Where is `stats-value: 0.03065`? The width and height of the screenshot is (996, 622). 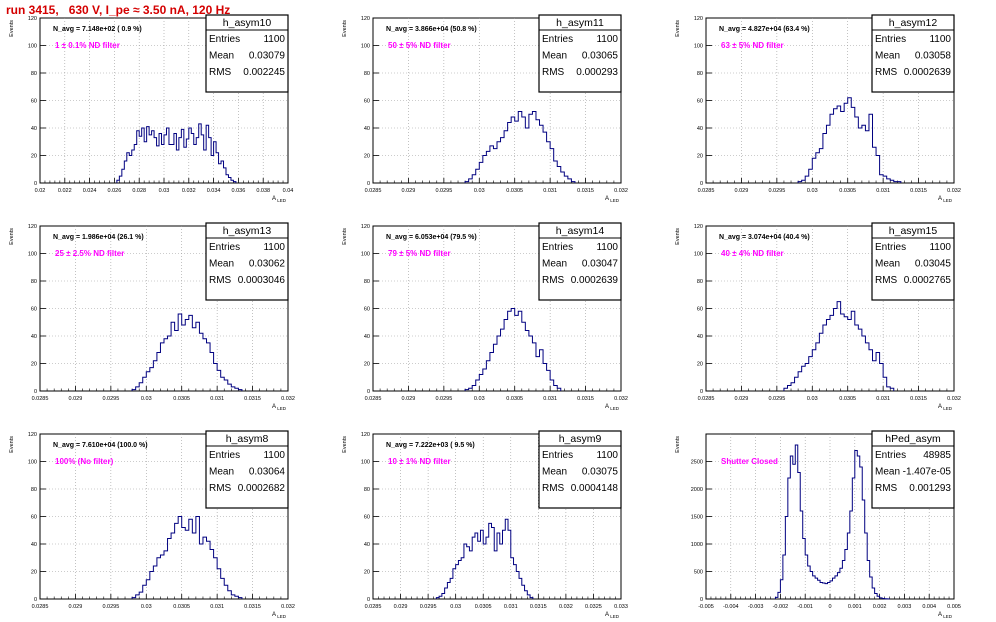
stats-value: 0.03065 is located at coordinates (600, 56).